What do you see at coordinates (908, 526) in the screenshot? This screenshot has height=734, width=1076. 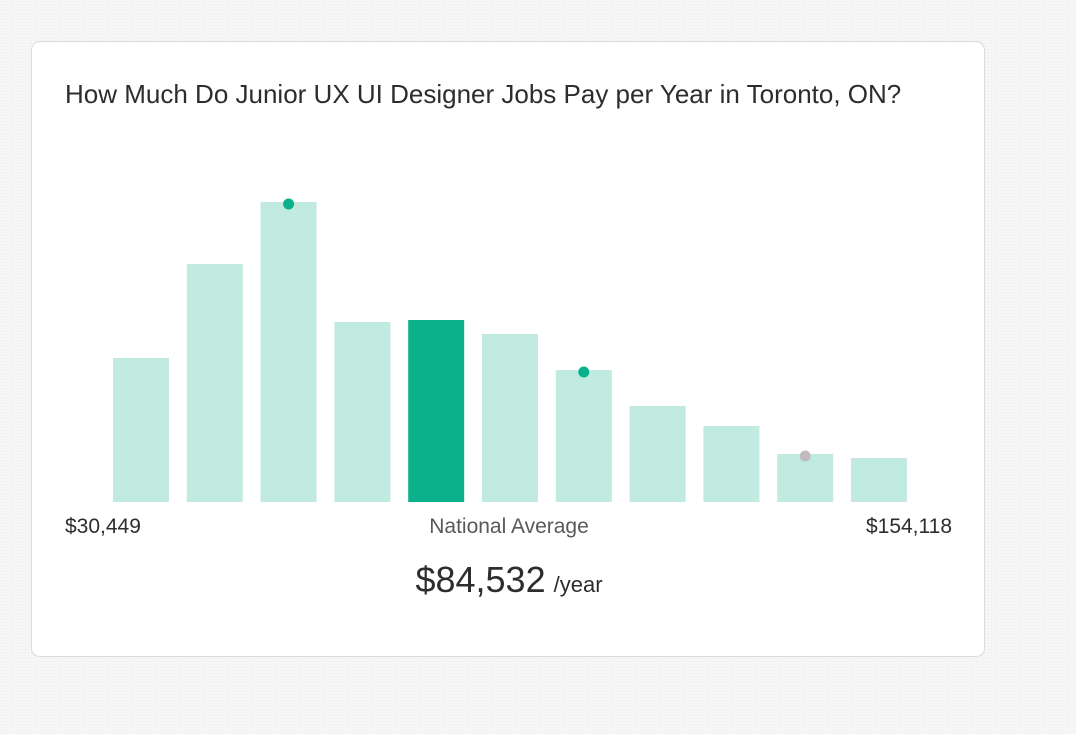 I see `max-salary-label: $154,118` at bounding box center [908, 526].